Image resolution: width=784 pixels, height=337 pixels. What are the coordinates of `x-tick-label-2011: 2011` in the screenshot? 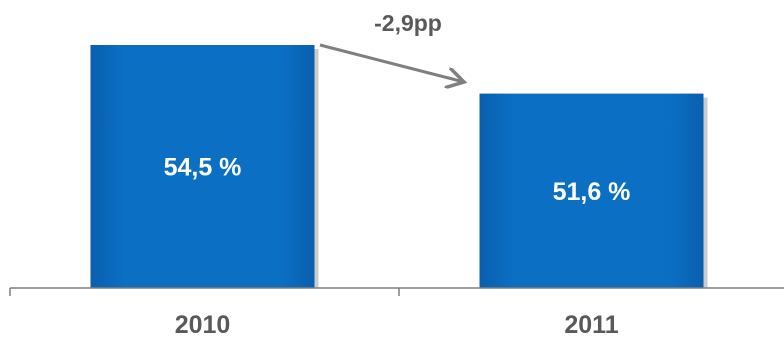 It's located at (591, 324).